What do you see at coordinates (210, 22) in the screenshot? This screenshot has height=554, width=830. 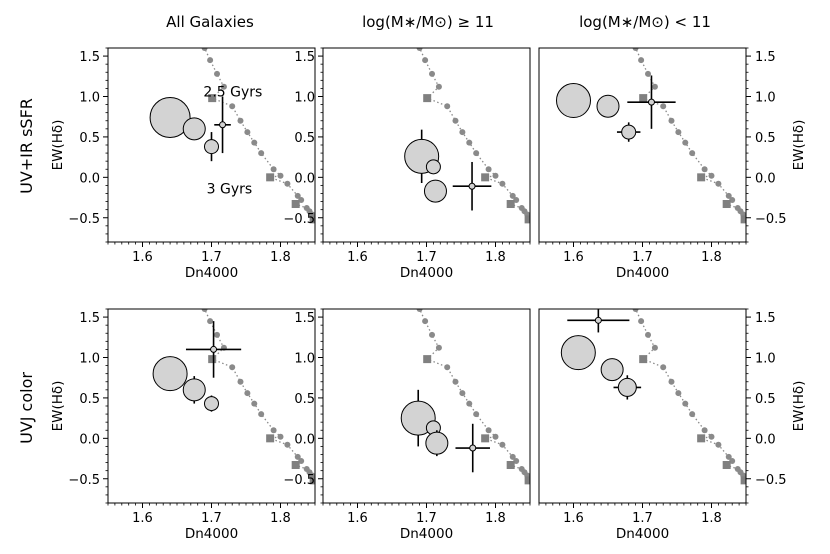 I see `column-title-all-galaxies: All Galaxies` at bounding box center [210, 22].